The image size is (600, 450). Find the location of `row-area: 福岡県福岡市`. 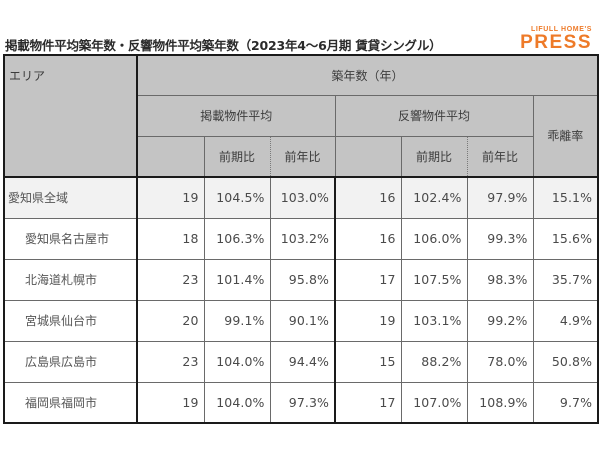

row-area: 福岡県福岡市 is located at coordinates (70, 403).